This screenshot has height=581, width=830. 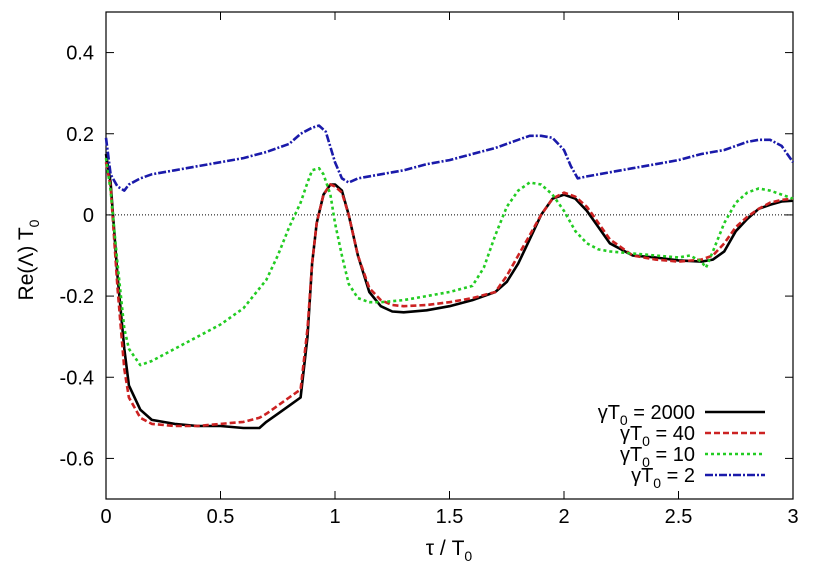 What do you see at coordinates (450, 517) in the screenshot?
I see `x-tick-label: 1.5` at bounding box center [450, 517].